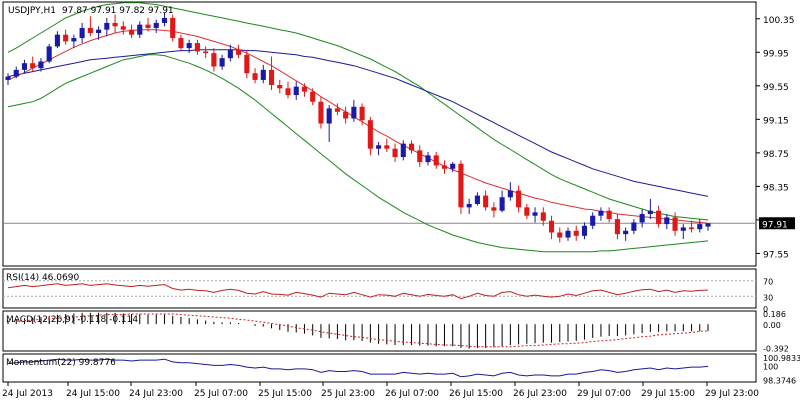  I want to click on rsi-panel, so click(379, 288).